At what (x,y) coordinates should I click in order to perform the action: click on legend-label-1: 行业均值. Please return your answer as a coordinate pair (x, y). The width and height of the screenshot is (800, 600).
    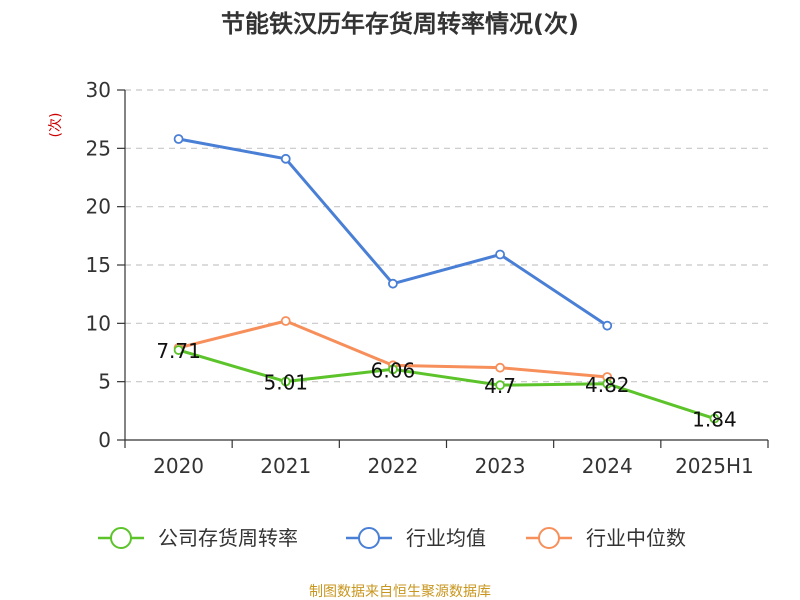
    Looking at the image, I should click on (446, 538).